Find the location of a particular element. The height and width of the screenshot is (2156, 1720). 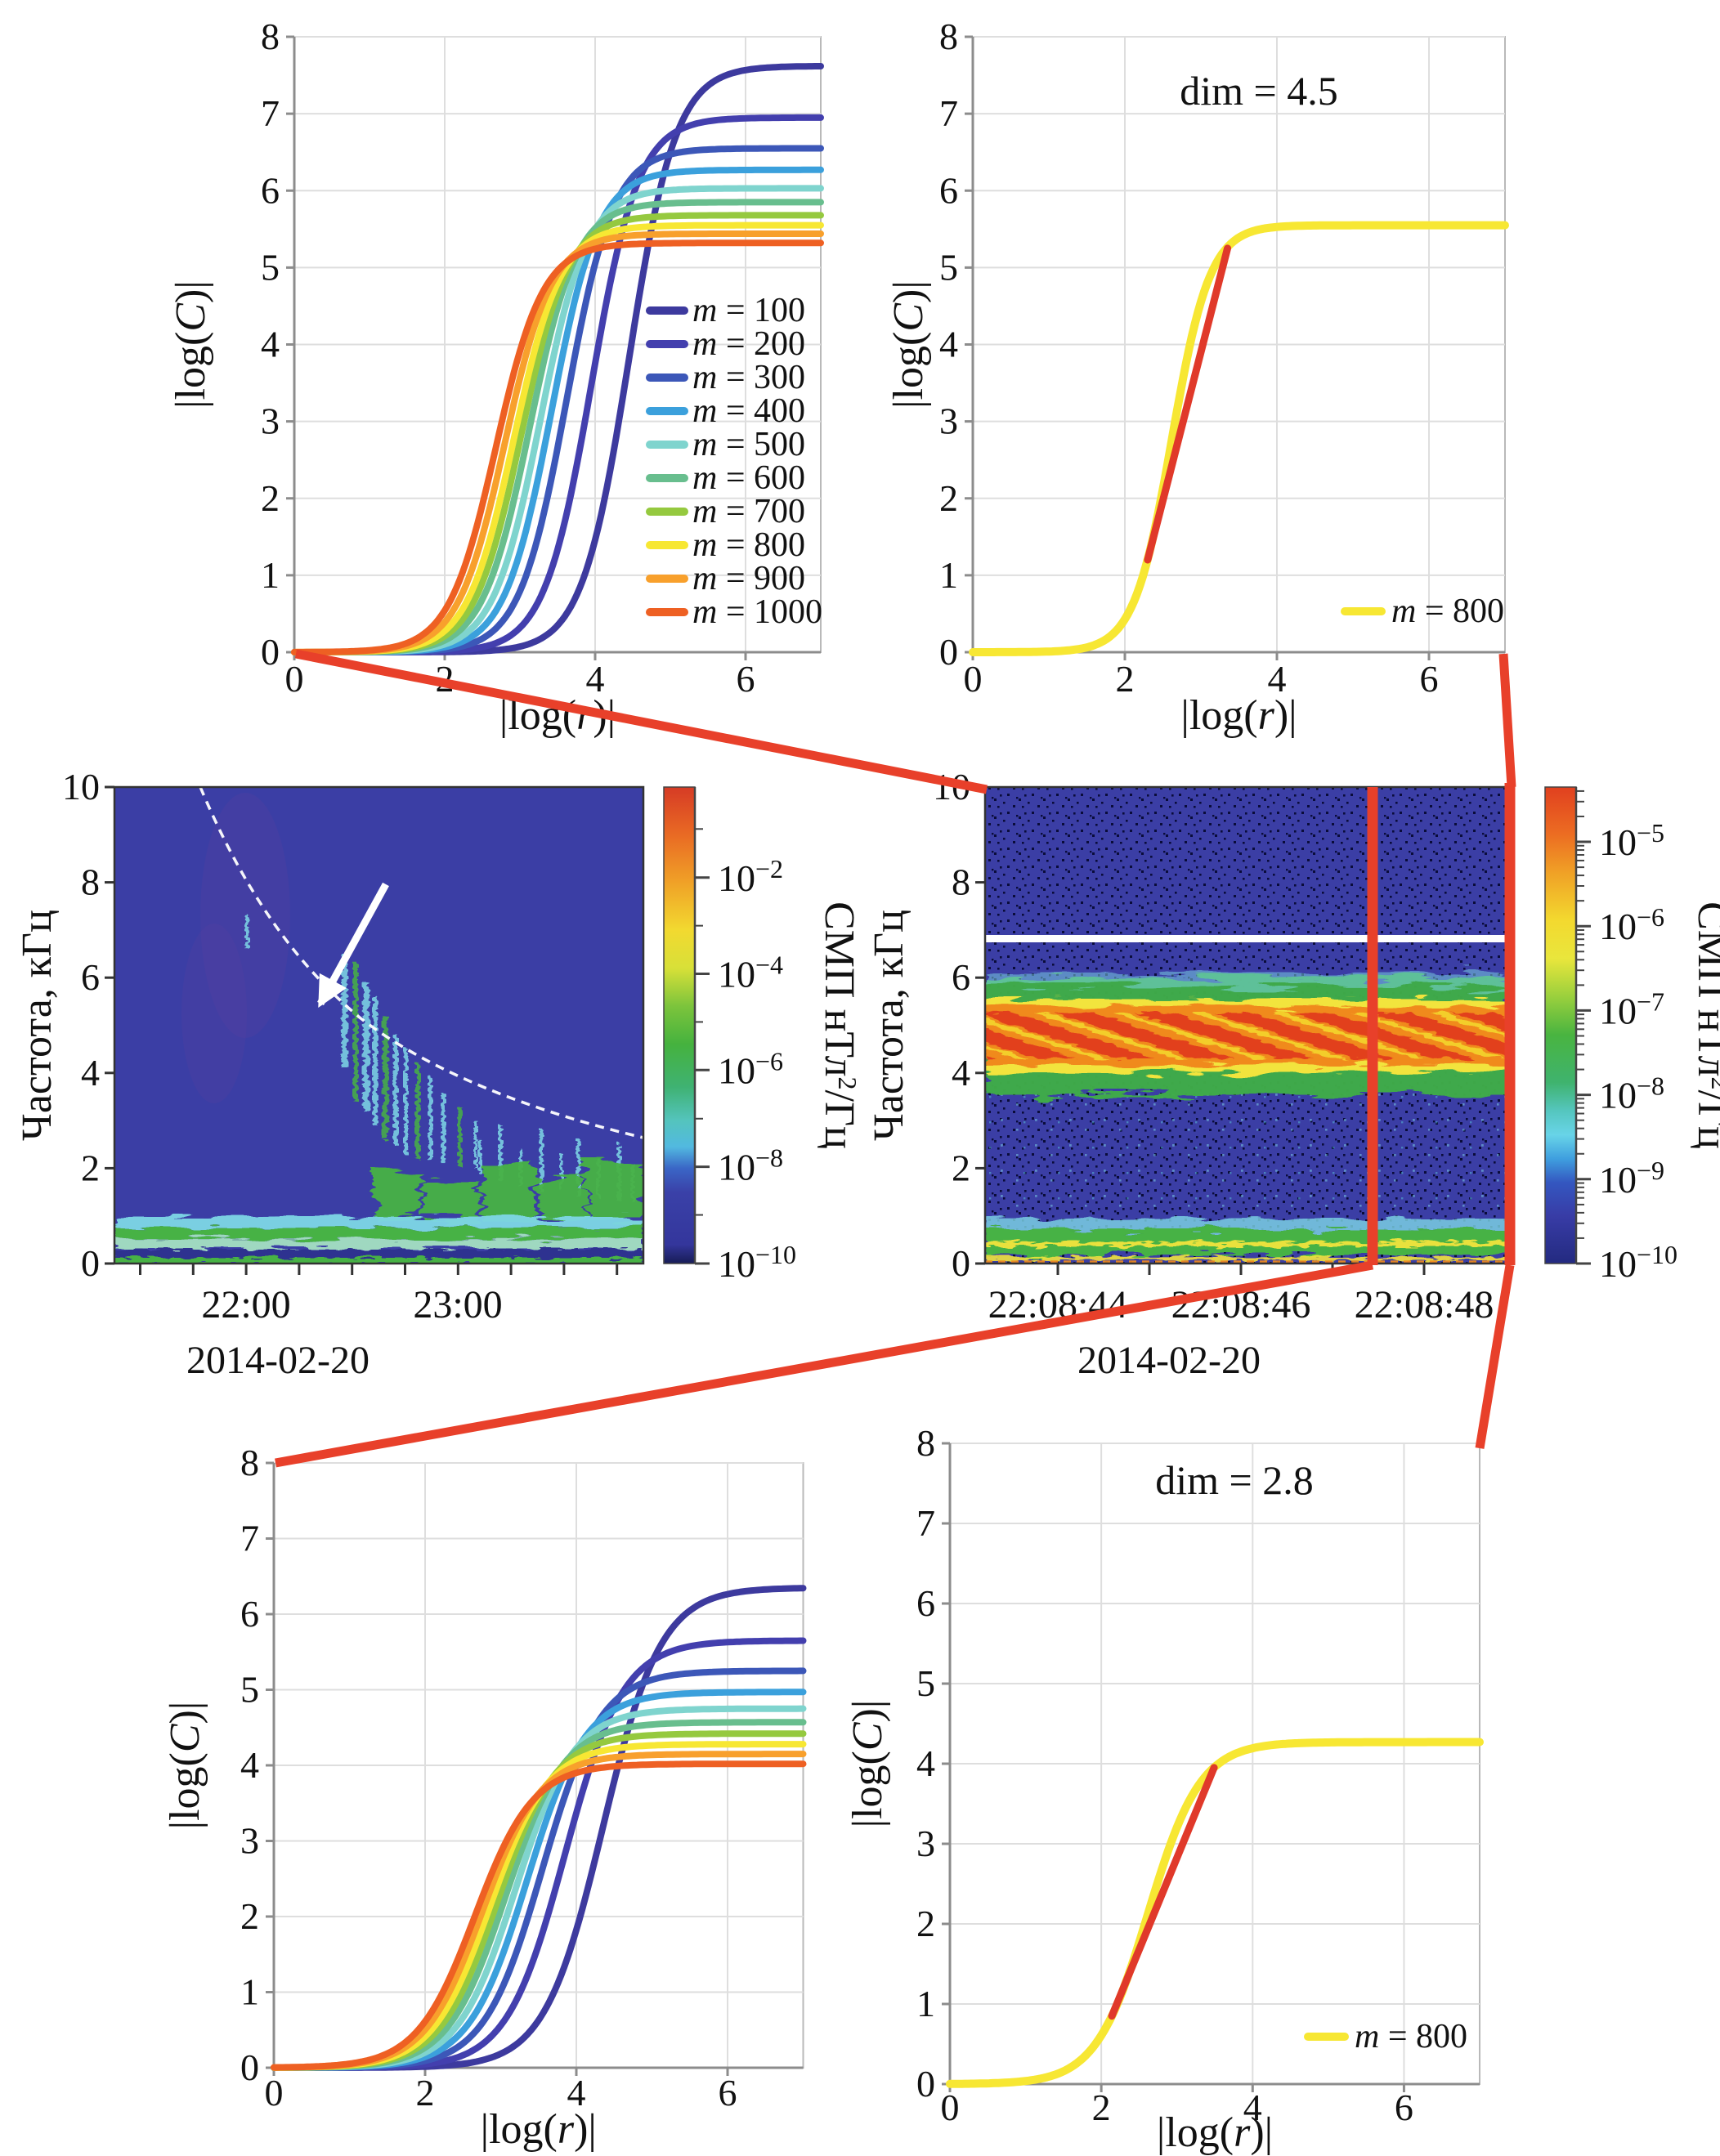

colorbar-tick-label: 10⁻² is located at coordinates (750, 877).